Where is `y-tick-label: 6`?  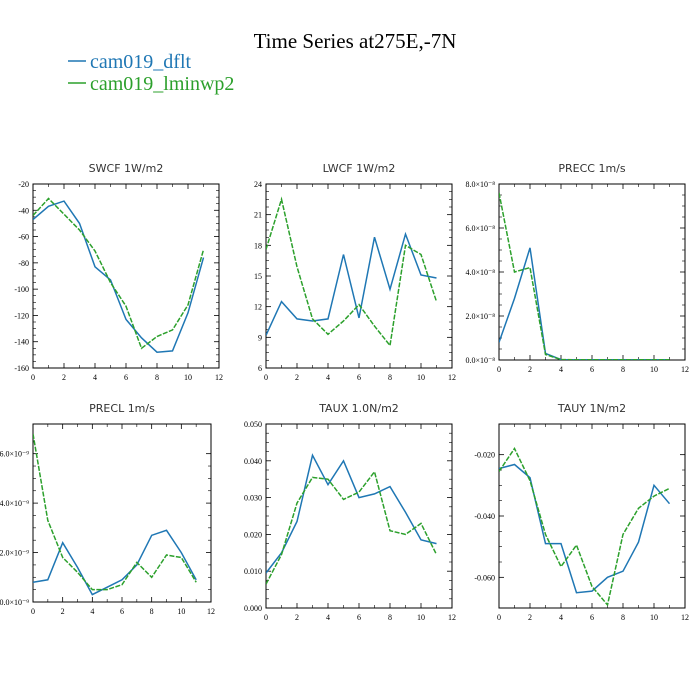
y-tick-label: 6 is located at coordinates (260, 368).